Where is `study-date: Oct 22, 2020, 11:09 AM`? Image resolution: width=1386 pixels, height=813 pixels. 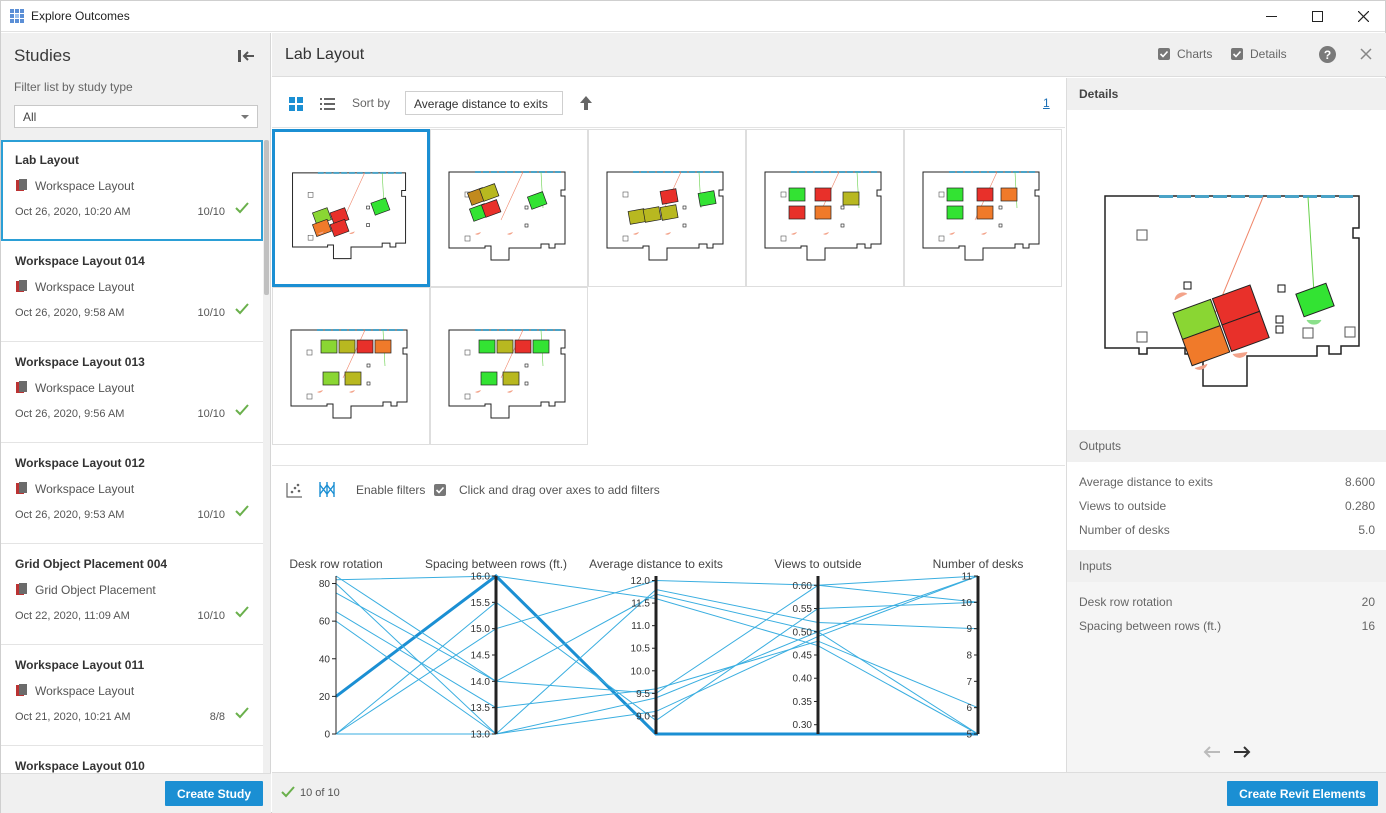 study-date: Oct 22, 2020, 11:09 AM is located at coordinates (72, 616).